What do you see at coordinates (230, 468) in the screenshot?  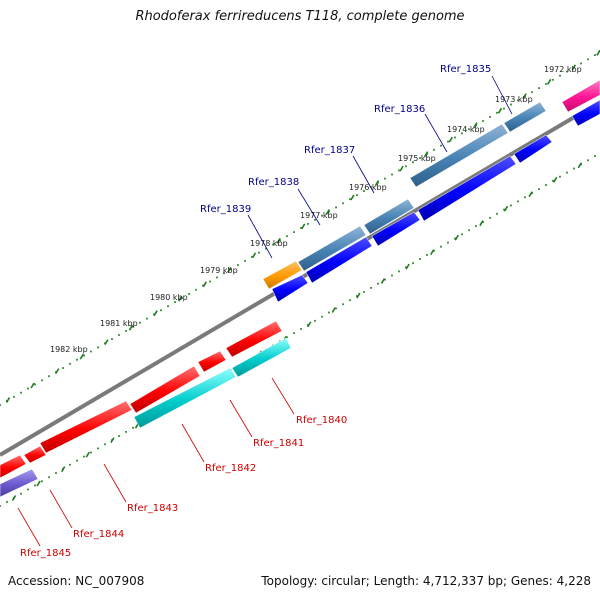 I see `gene-label-rfer-1842: Rfer_1842` at bounding box center [230, 468].